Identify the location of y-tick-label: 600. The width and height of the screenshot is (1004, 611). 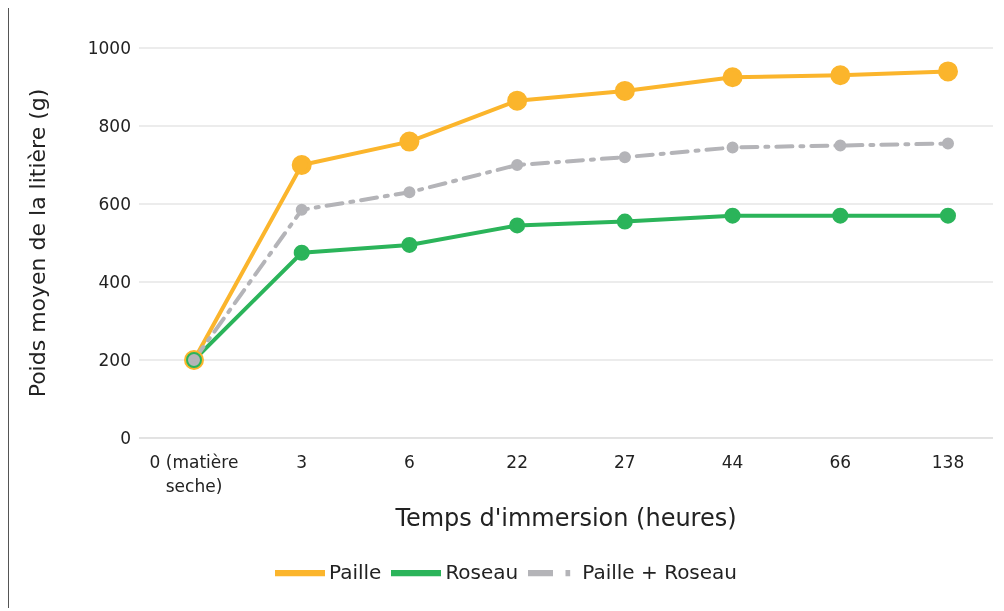
(114, 204).